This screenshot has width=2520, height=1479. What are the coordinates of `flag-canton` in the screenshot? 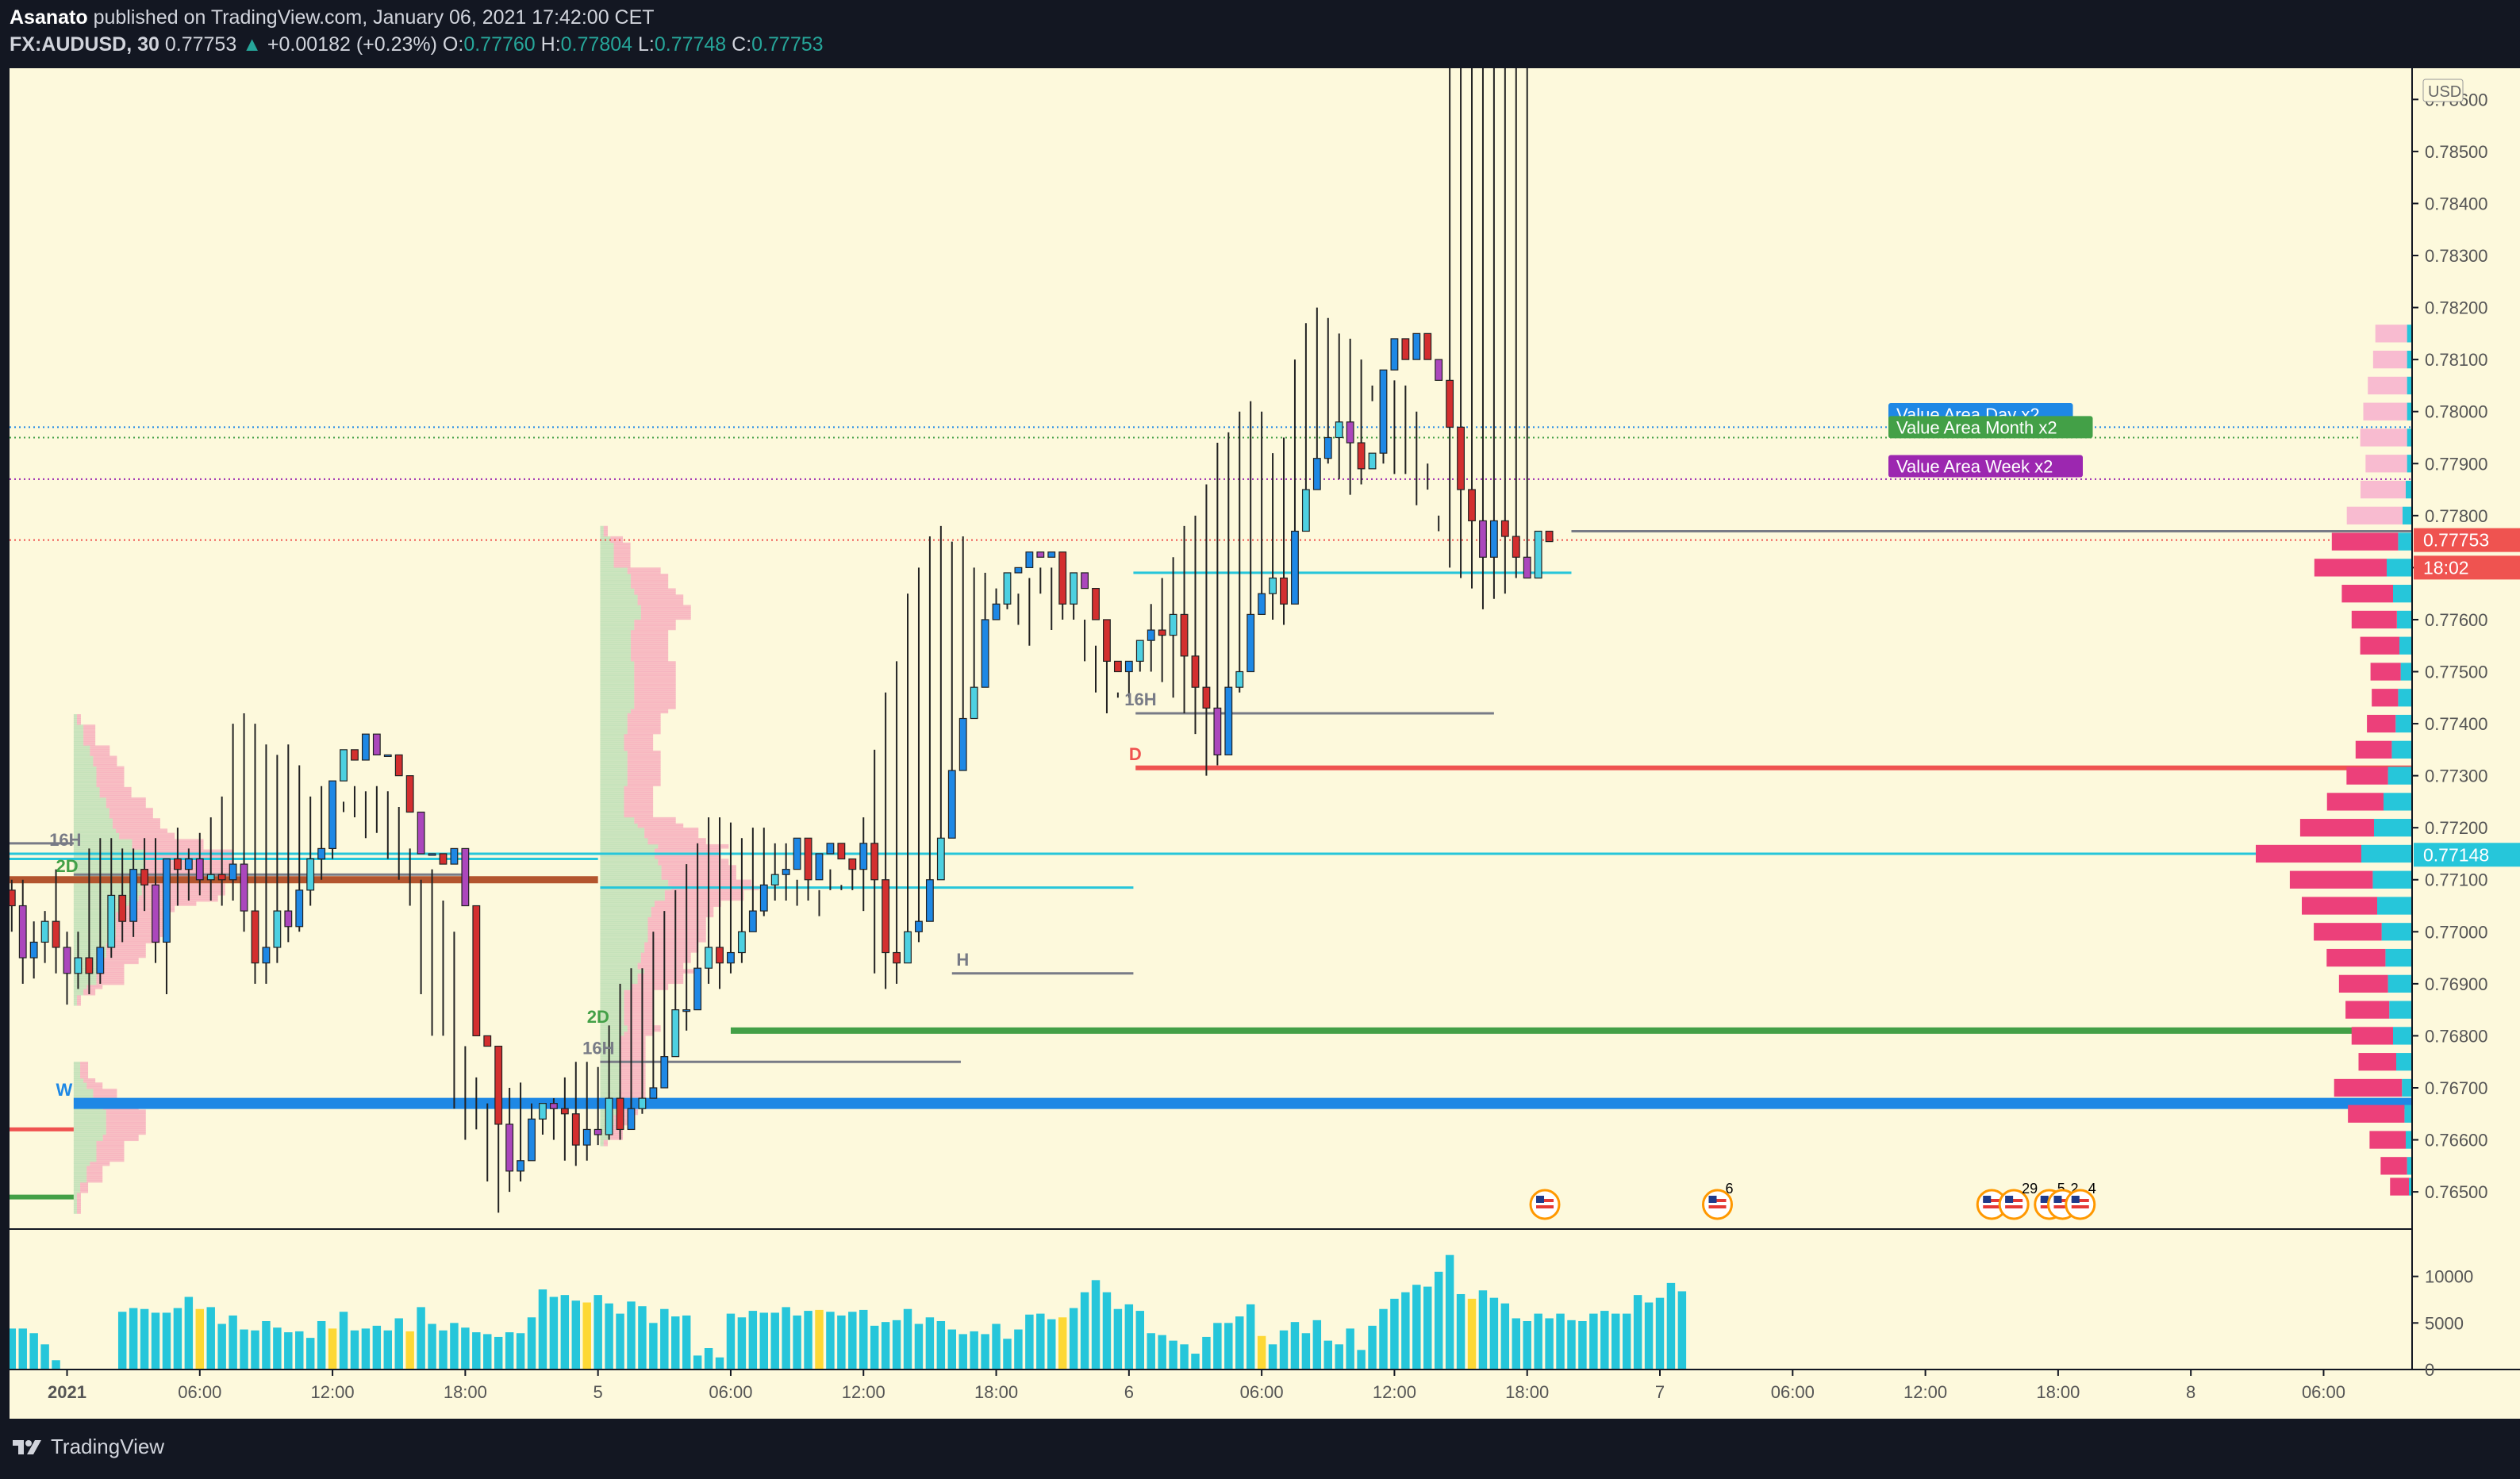 It's located at (1712, 1200).